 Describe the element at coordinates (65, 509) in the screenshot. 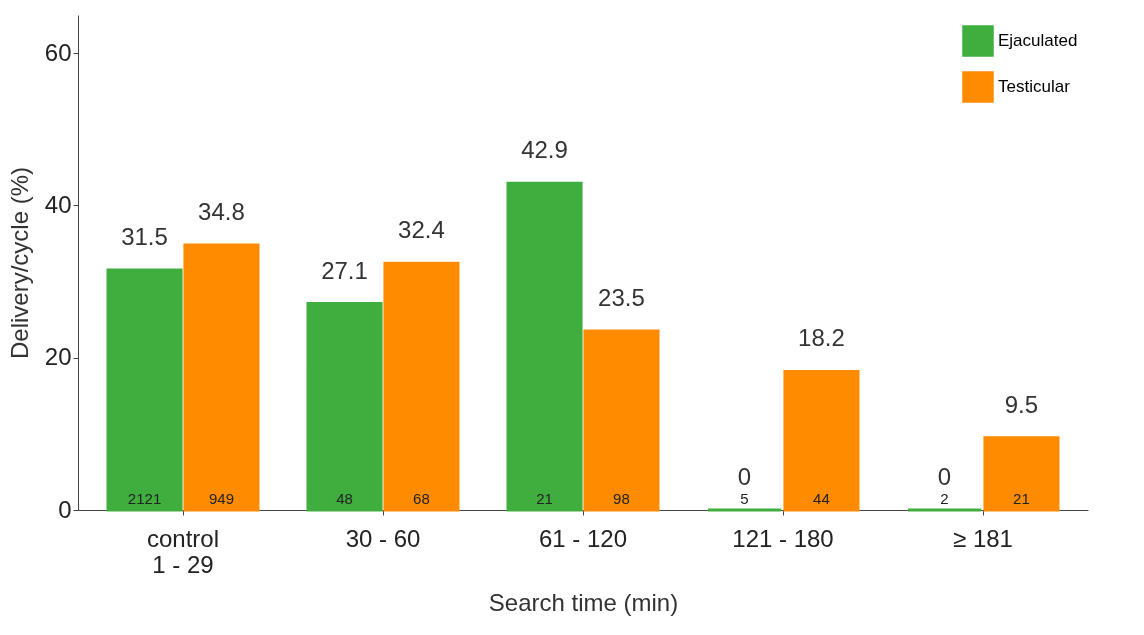

I see `y-tick-label: 0` at that location.